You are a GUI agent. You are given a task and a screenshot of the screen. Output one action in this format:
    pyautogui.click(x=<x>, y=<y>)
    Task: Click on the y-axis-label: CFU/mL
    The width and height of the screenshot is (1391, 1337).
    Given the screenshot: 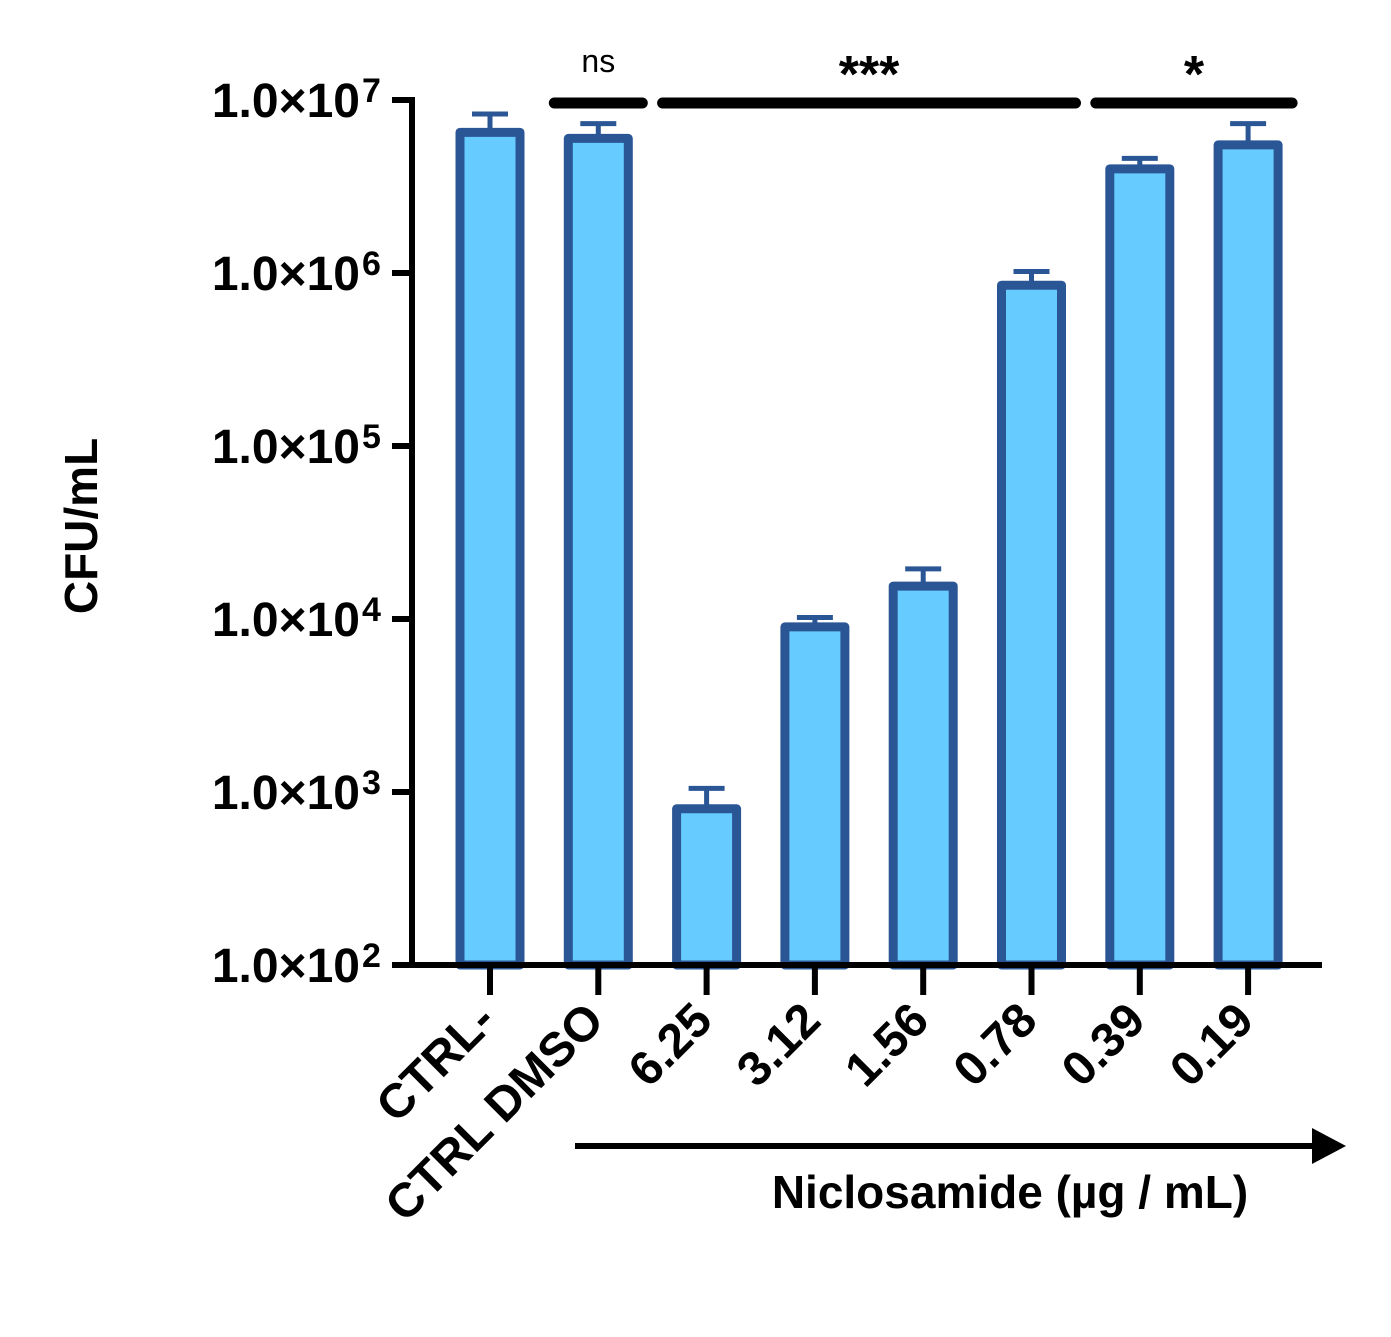 What is the action you would take?
    pyautogui.click(x=81, y=526)
    